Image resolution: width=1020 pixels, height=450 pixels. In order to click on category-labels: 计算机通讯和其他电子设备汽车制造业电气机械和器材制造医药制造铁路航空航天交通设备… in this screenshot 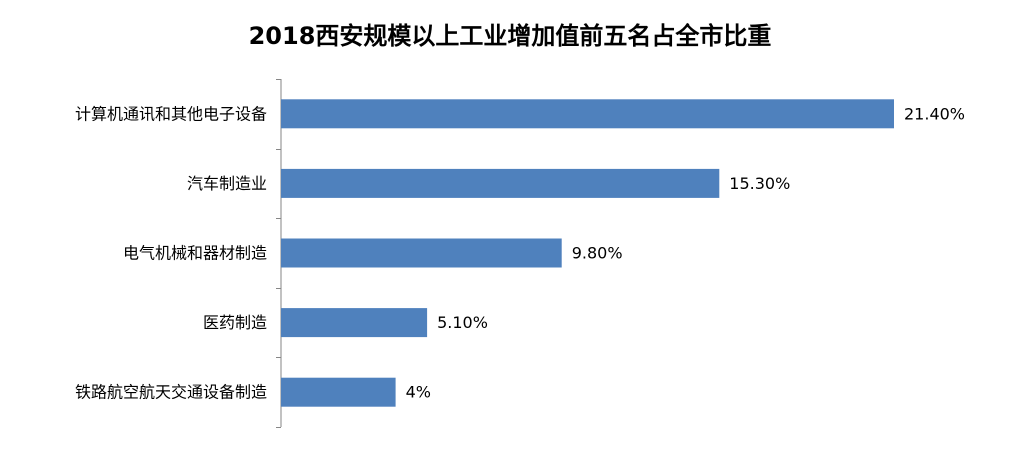, I will do `click(171, 252)`.